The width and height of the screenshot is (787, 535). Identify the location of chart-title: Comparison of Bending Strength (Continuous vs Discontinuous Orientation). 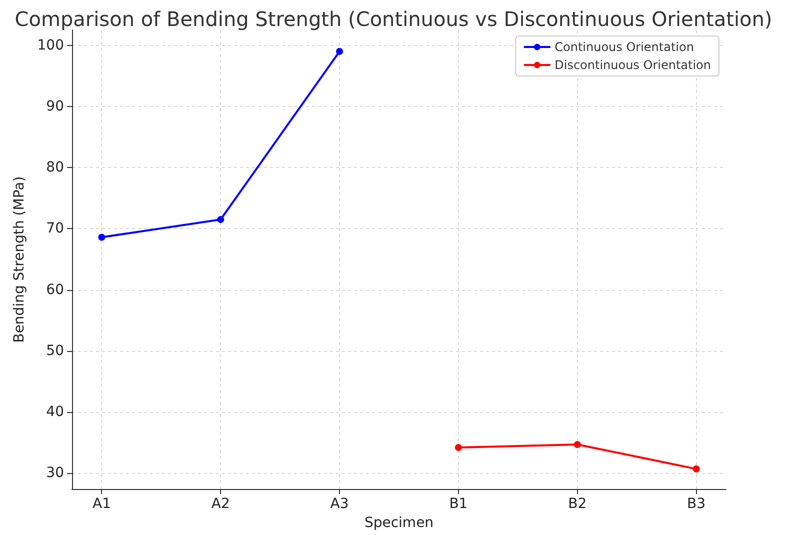
(393, 19).